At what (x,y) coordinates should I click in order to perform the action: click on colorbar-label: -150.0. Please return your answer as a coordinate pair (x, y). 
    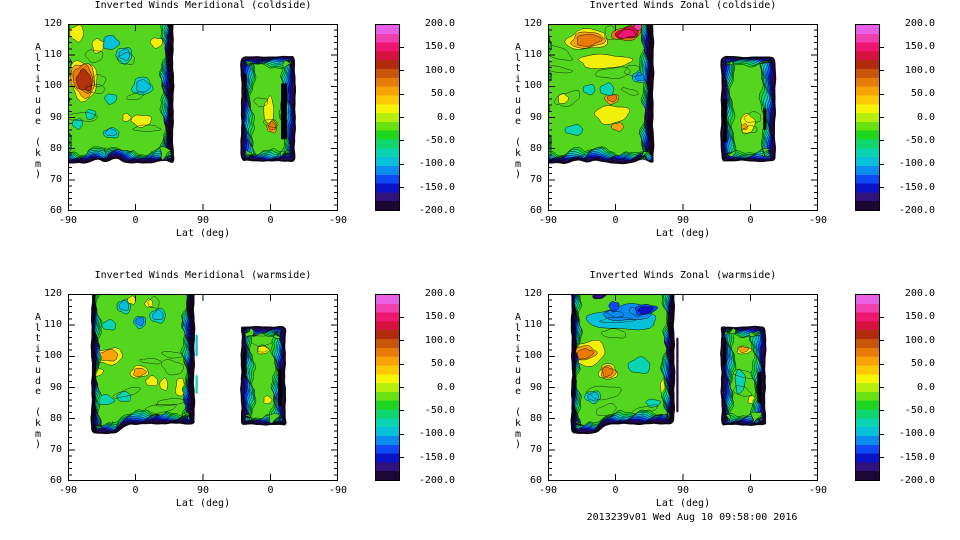
    Looking at the image, I should click on (436, 457).